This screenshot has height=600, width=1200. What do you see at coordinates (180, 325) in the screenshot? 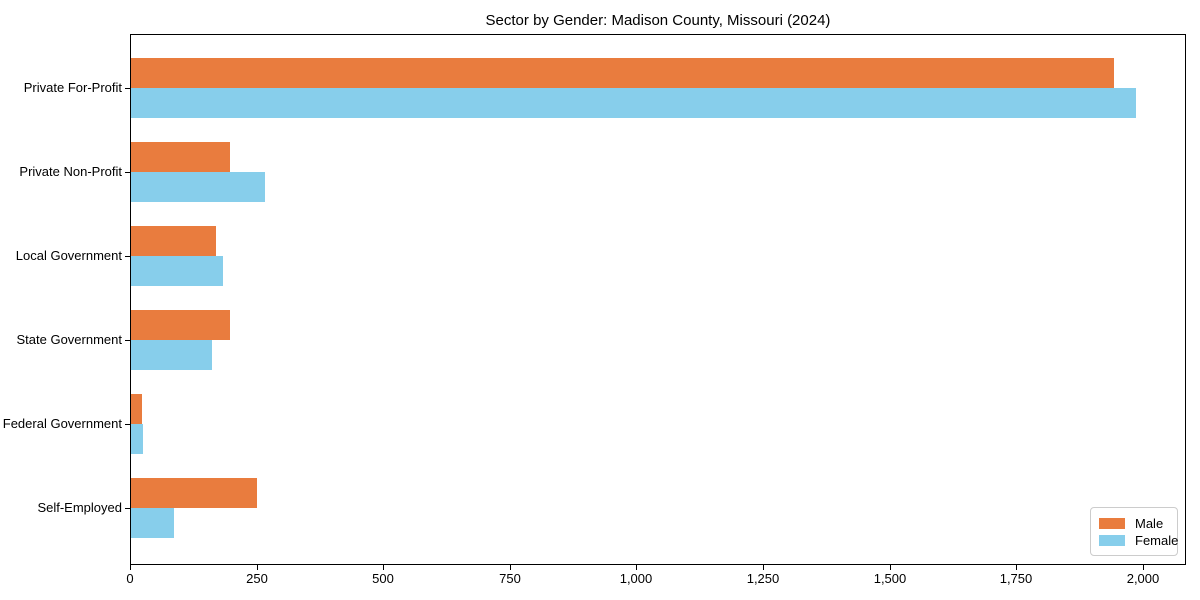
I see `bar-male-state-government` at bounding box center [180, 325].